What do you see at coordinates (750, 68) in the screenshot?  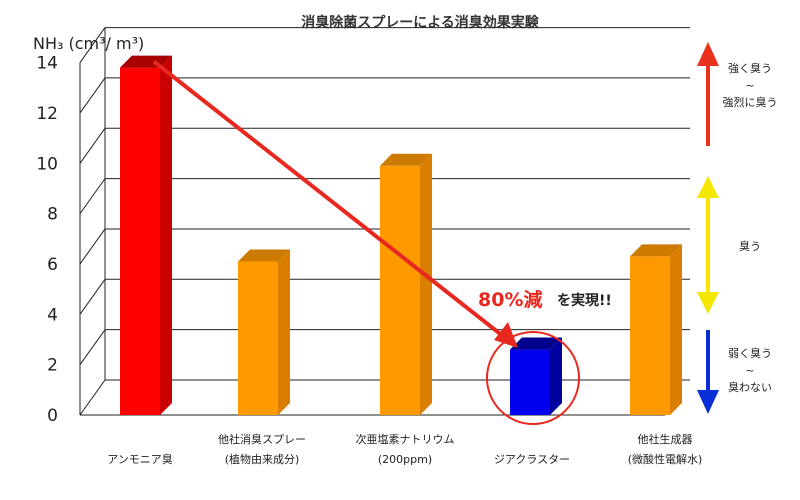 I see `odor-level-label: 強く臭う` at bounding box center [750, 68].